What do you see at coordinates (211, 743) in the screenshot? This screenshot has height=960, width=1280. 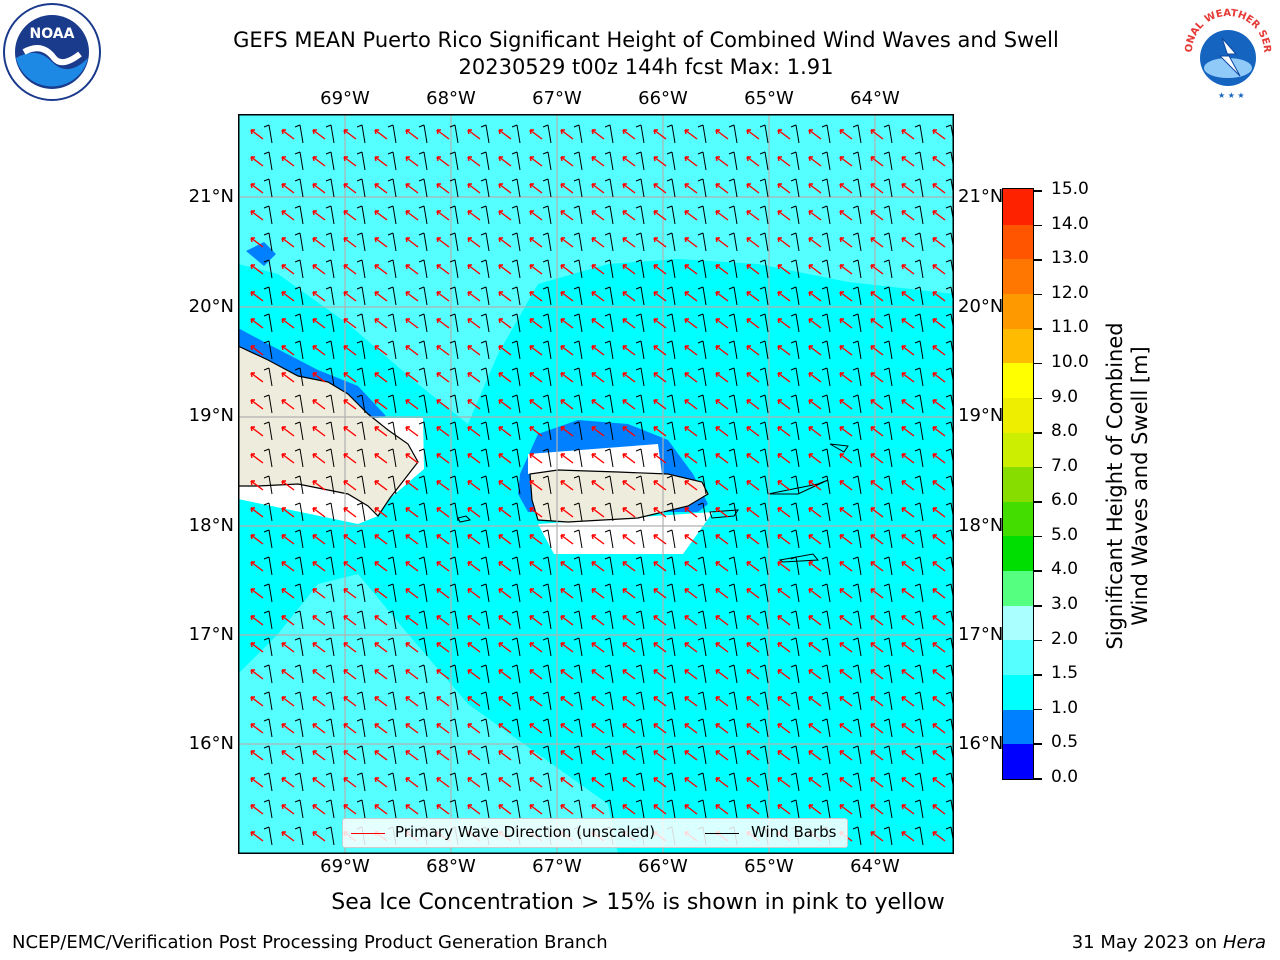 I see `lat-label-left-16n: 16°N` at bounding box center [211, 743].